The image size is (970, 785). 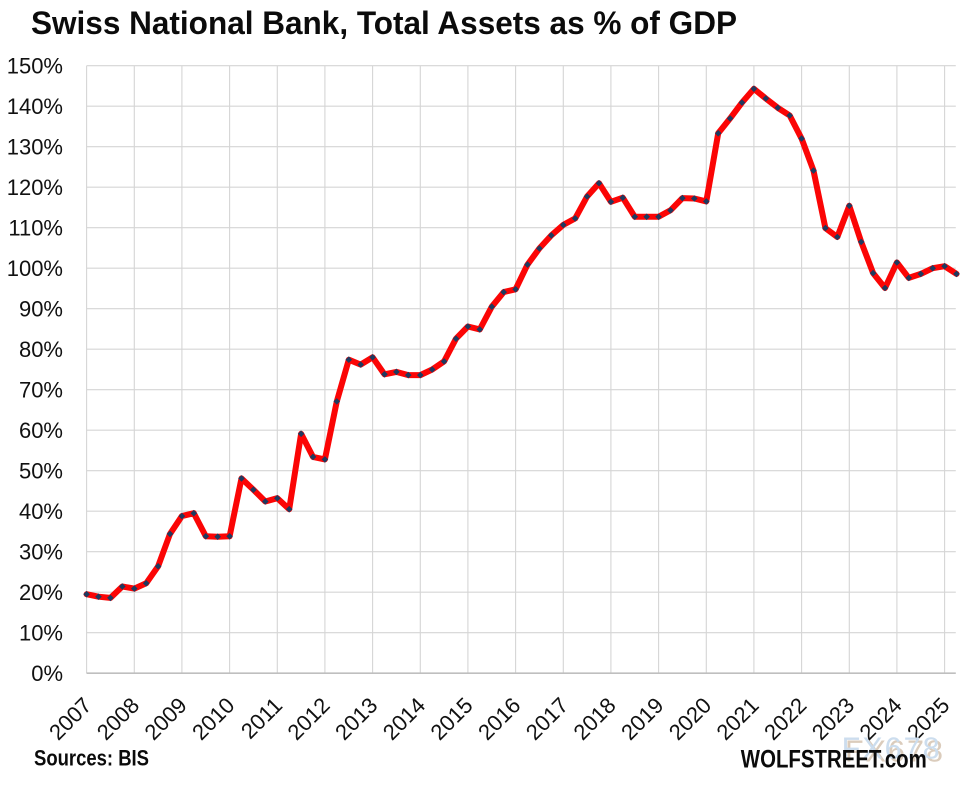 What do you see at coordinates (41, 551) in the screenshot?
I see `svg-text: 30%` at bounding box center [41, 551].